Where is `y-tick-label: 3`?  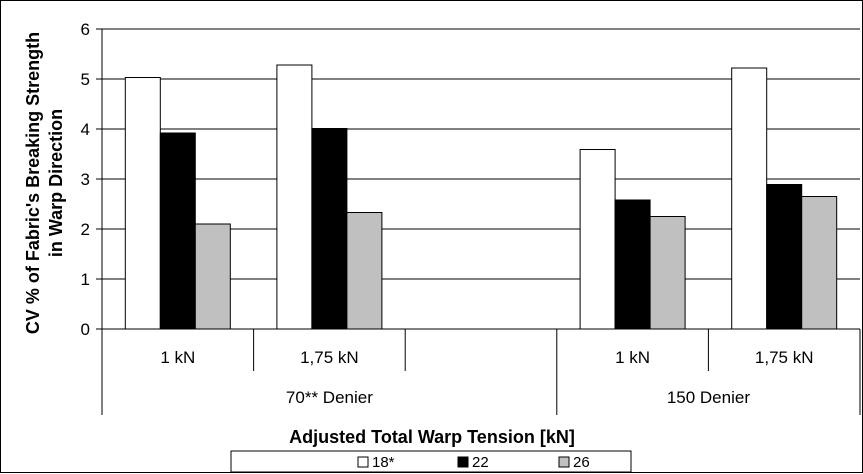 y-tick-label: 3 is located at coordinates (85, 179).